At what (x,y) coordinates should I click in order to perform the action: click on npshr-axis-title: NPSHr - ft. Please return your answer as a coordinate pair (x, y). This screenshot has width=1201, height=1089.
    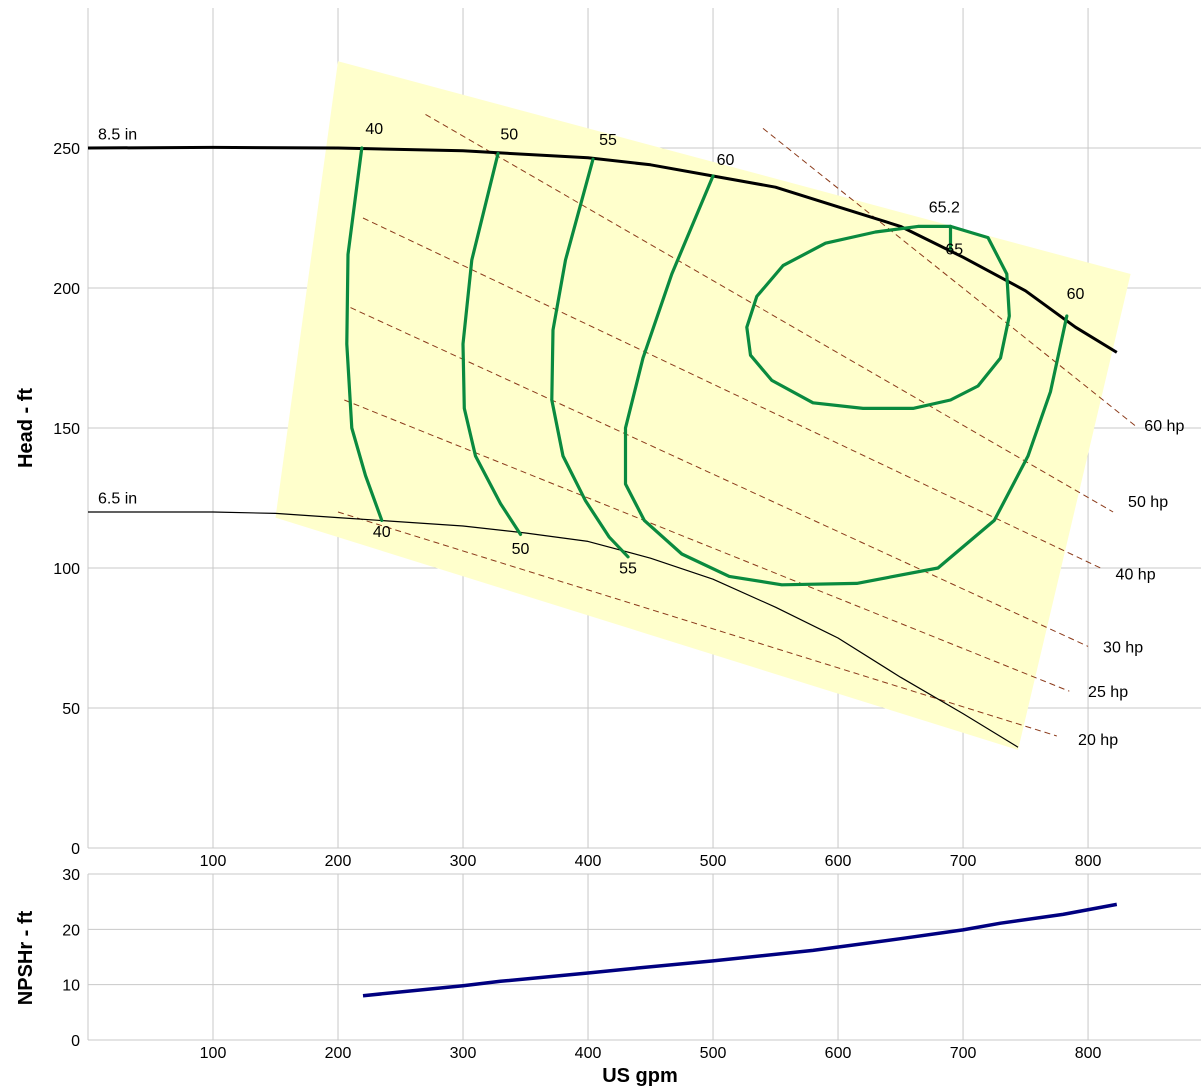
    Looking at the image, I should click on (26, 957).